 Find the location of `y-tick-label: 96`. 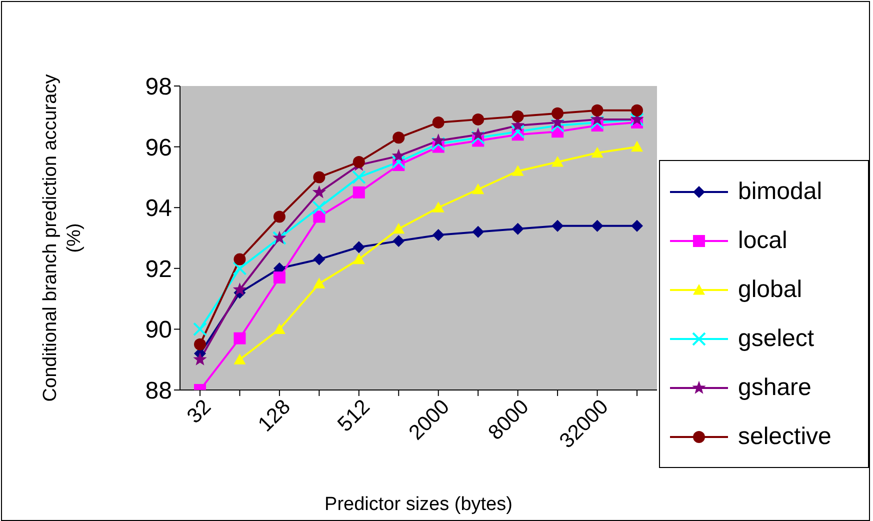

y-tick-label: 96 is located at coordinates (158, 148).